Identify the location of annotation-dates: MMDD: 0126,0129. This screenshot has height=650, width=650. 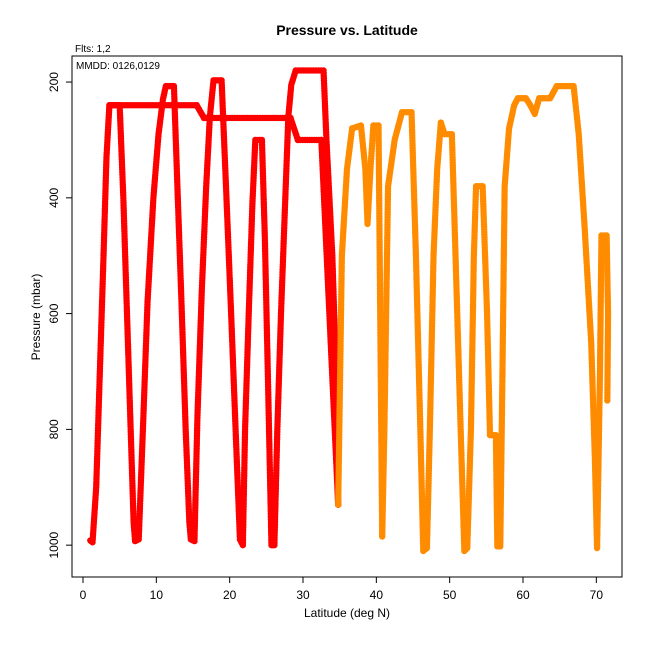
(118, 66).